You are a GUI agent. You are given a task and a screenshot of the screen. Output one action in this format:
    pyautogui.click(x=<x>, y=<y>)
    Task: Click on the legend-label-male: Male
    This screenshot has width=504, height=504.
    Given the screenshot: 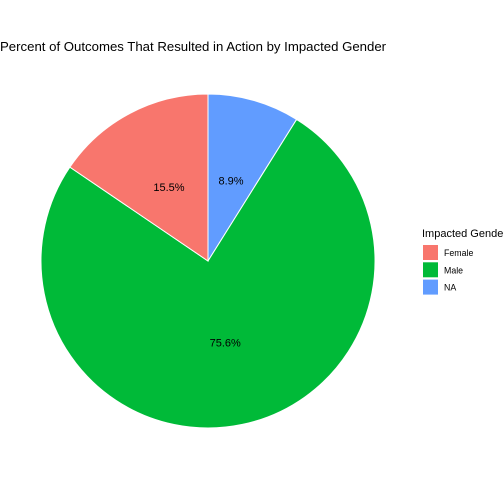 What is the action you would take?
    pyautogui.click(x=453, y=270)
    